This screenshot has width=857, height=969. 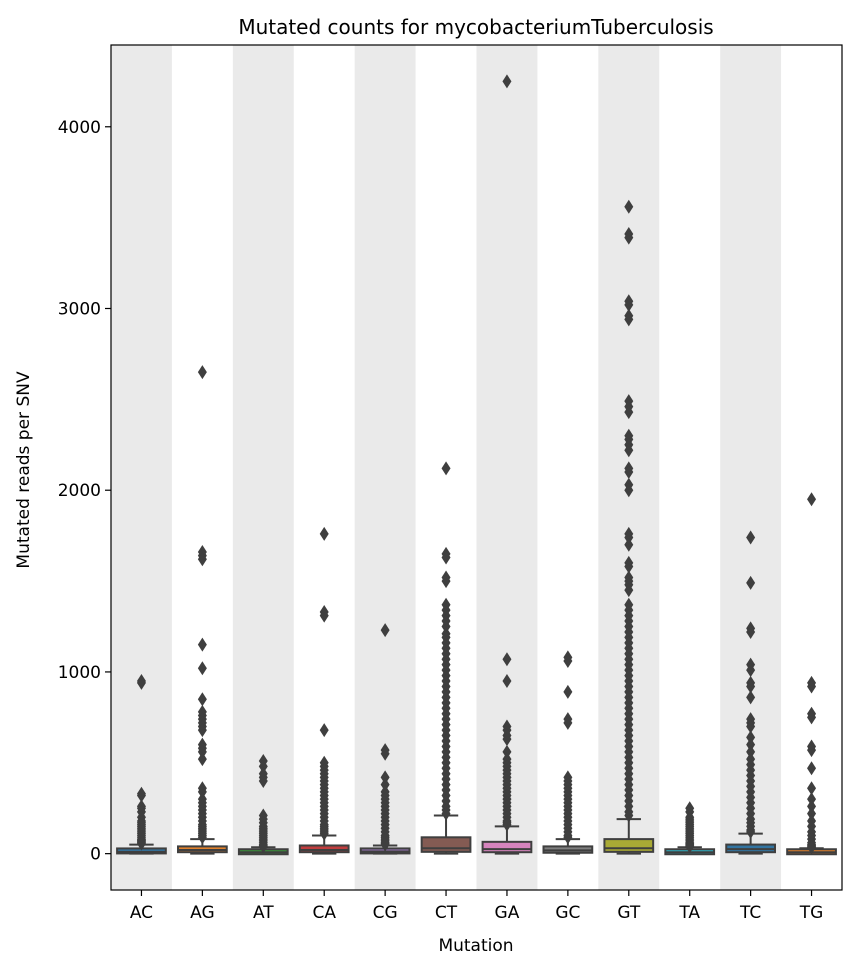 I want to click on x-axis-label: Mutation, so click(x=475, y=946).